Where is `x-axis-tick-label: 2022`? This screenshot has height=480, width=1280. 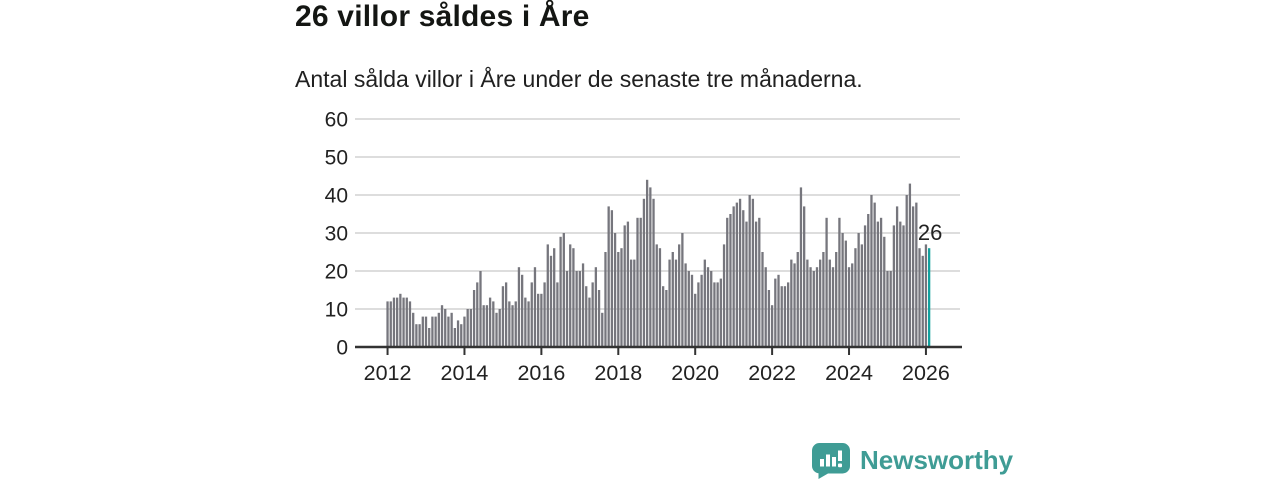
x-axis-tick-label: 2022 is located at coordinates (772, 373).